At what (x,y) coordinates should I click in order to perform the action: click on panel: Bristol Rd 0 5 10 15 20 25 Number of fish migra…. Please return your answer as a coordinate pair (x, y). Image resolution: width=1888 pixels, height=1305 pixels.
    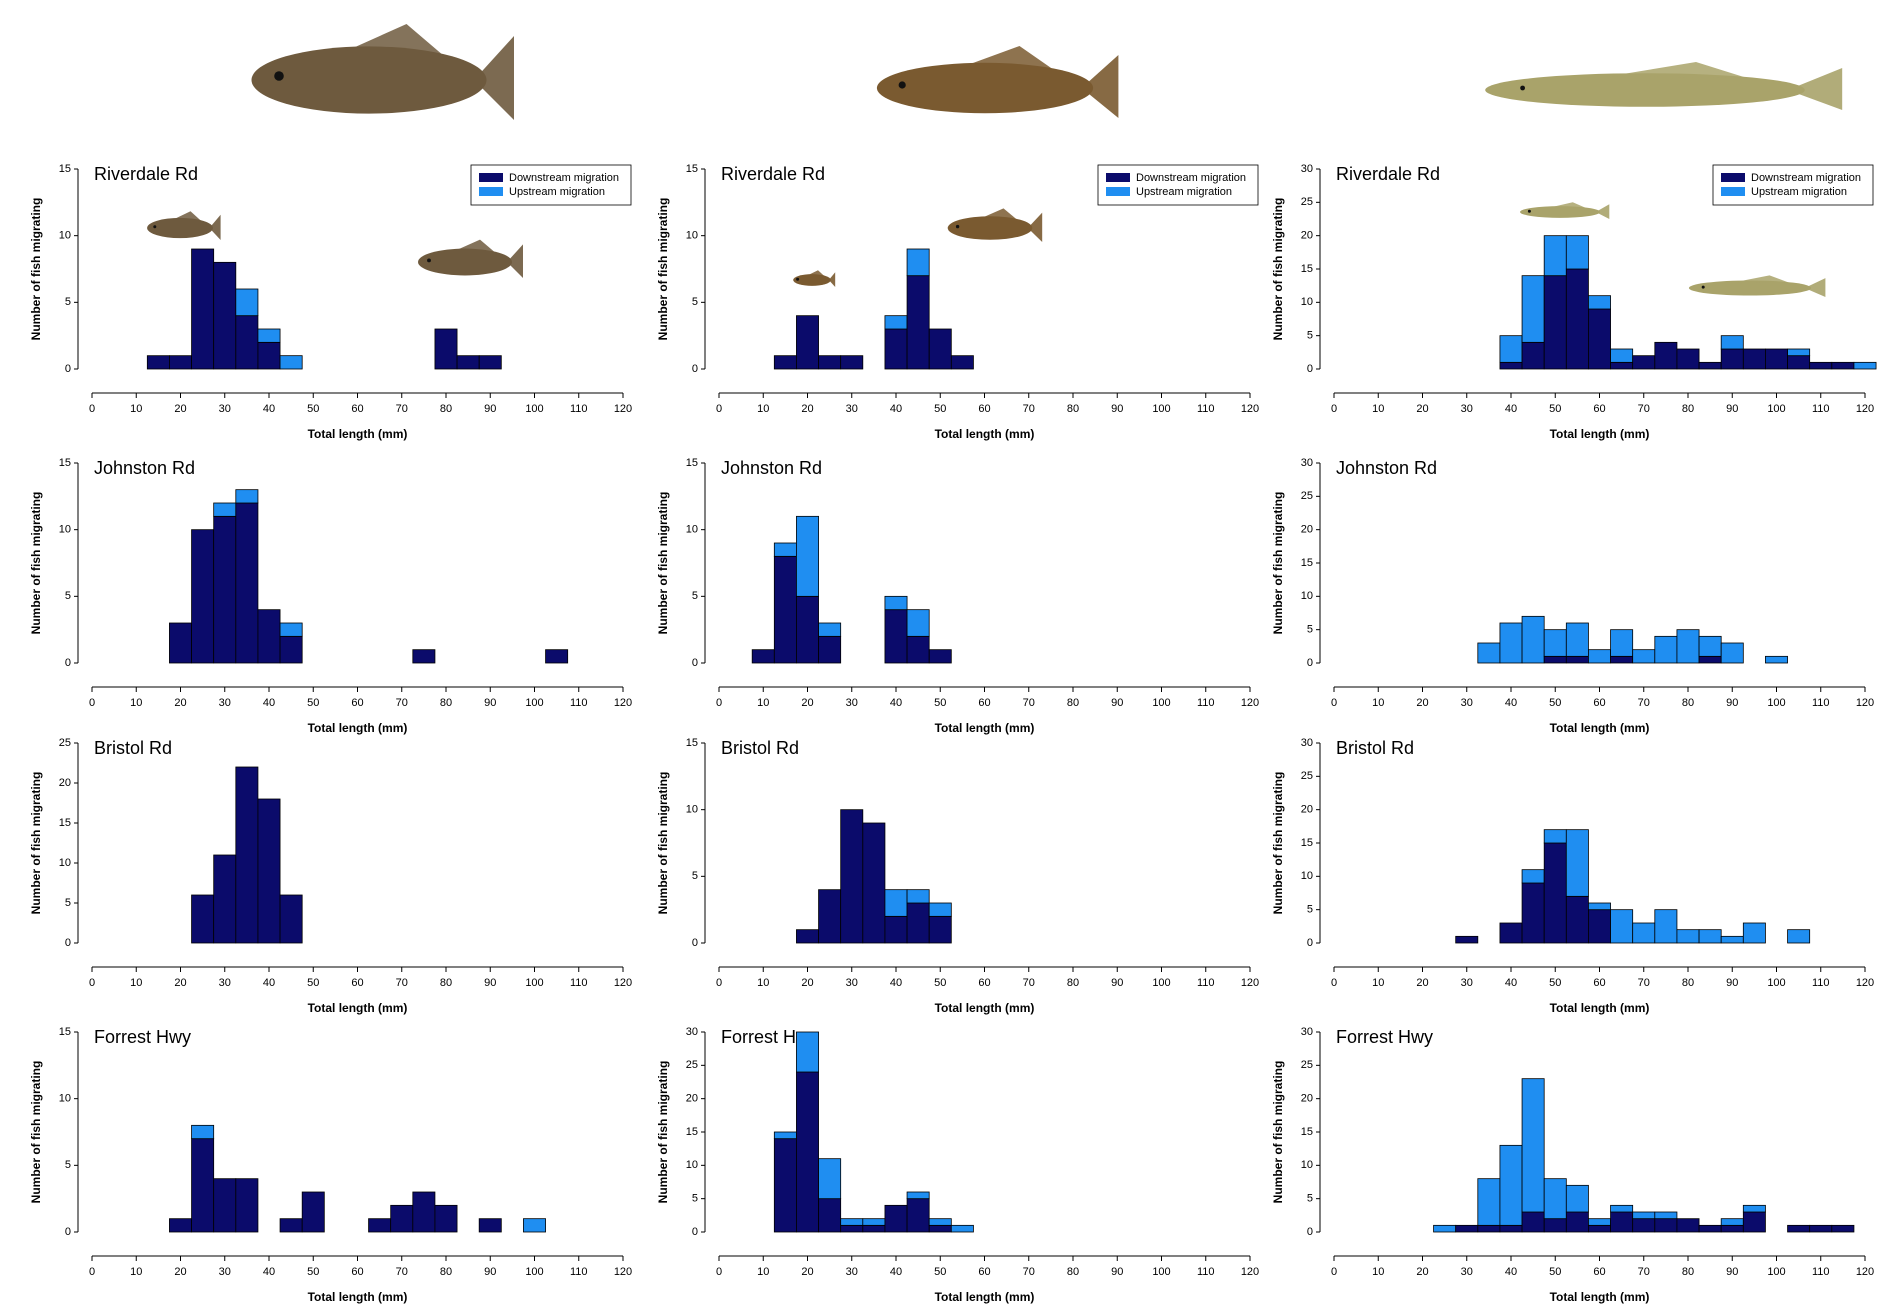
    Looking at the image, I should click on (330, 876).